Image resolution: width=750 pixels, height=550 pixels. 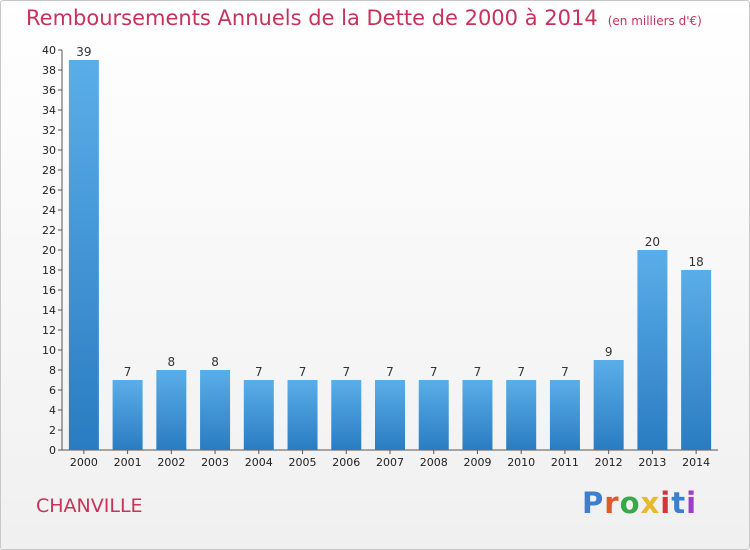 I want to click on x-tick-label-2012: 2012, so click(x=609, y=462).